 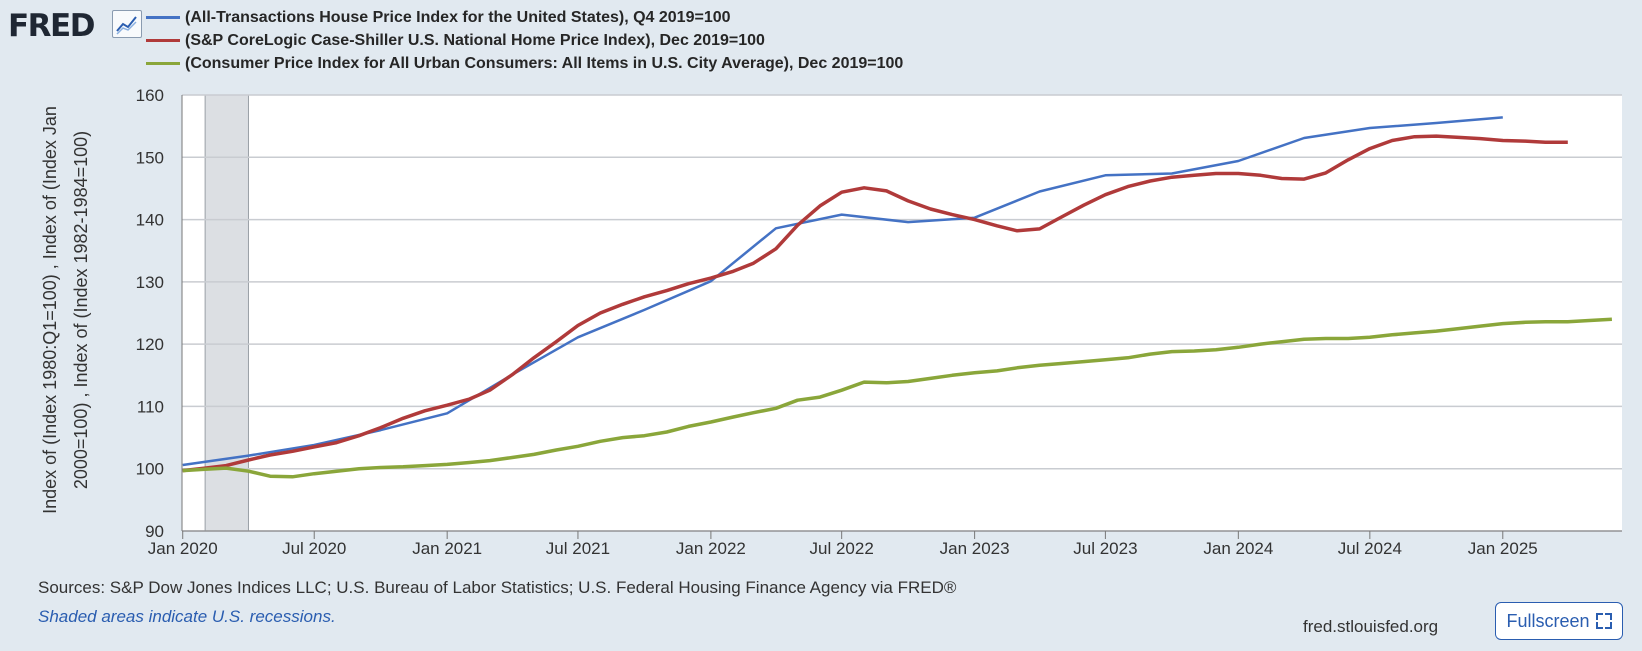 I want to click on x-tick-label: Jul 2020, so click(x=314, y=548).